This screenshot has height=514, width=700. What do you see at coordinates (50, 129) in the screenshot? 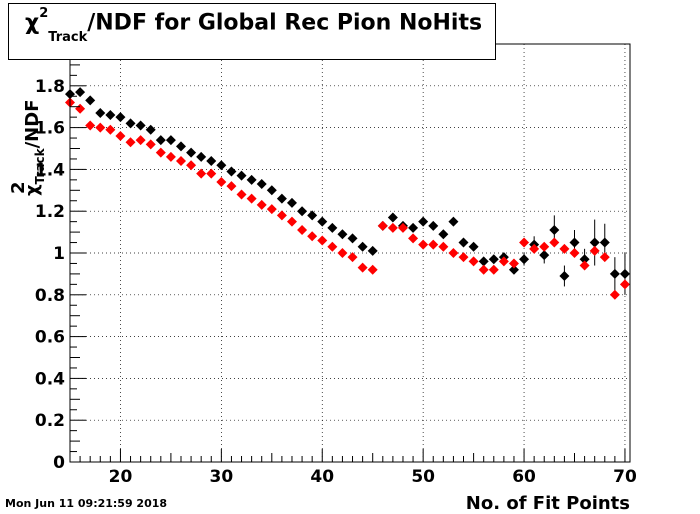
I see `y-tick-label: 1.6` at bounding box center [50, 129].